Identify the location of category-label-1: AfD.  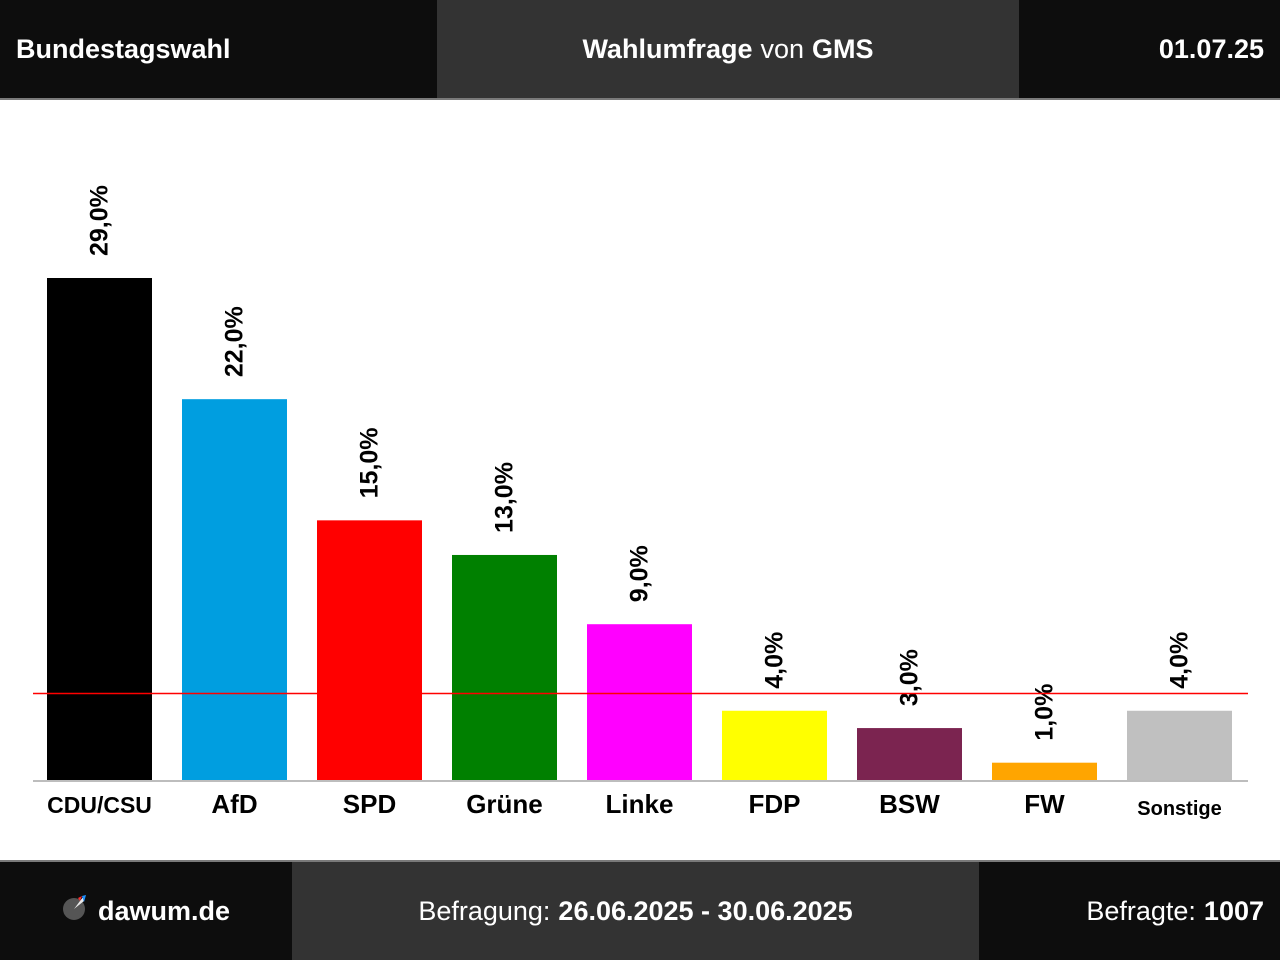
(234, 804).